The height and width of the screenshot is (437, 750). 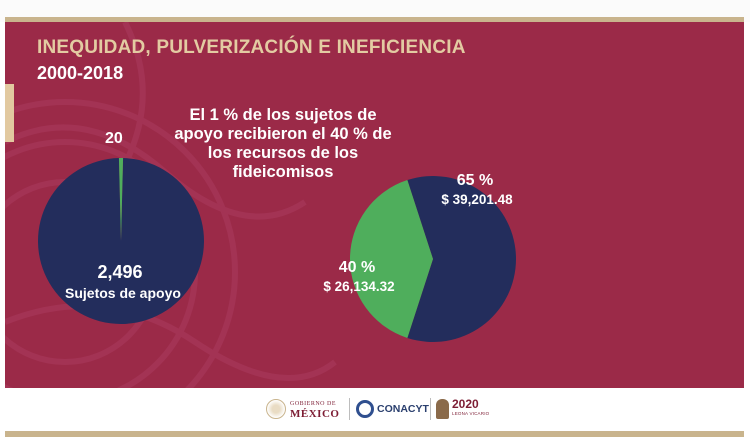 I want to click on conacyt-logo: CONACYT, so click(x=392, y=409).